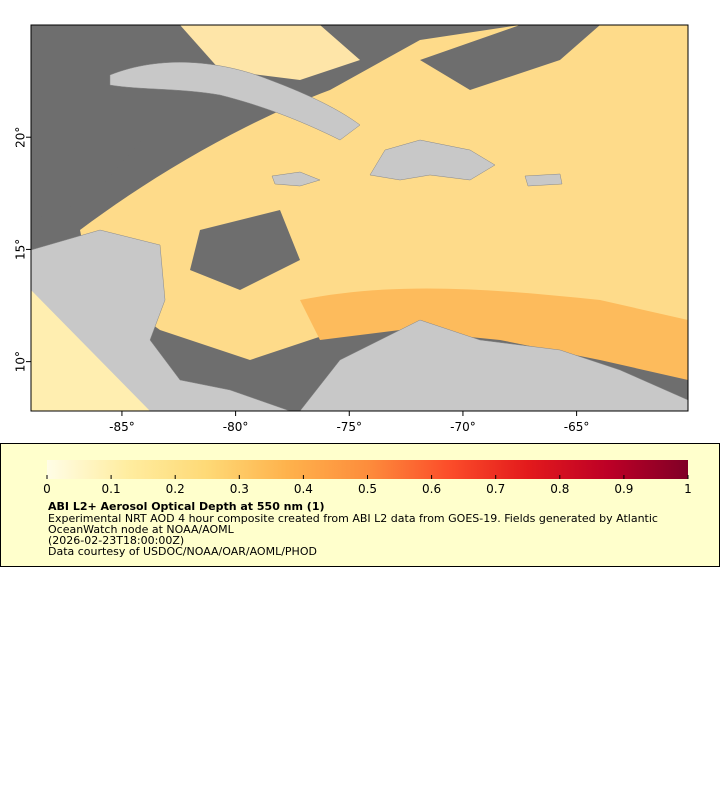 This screenshot has width=720, height=804. I want to click on legend-description: OceanWatch node at NOAA/AOML, so click(141, 529).